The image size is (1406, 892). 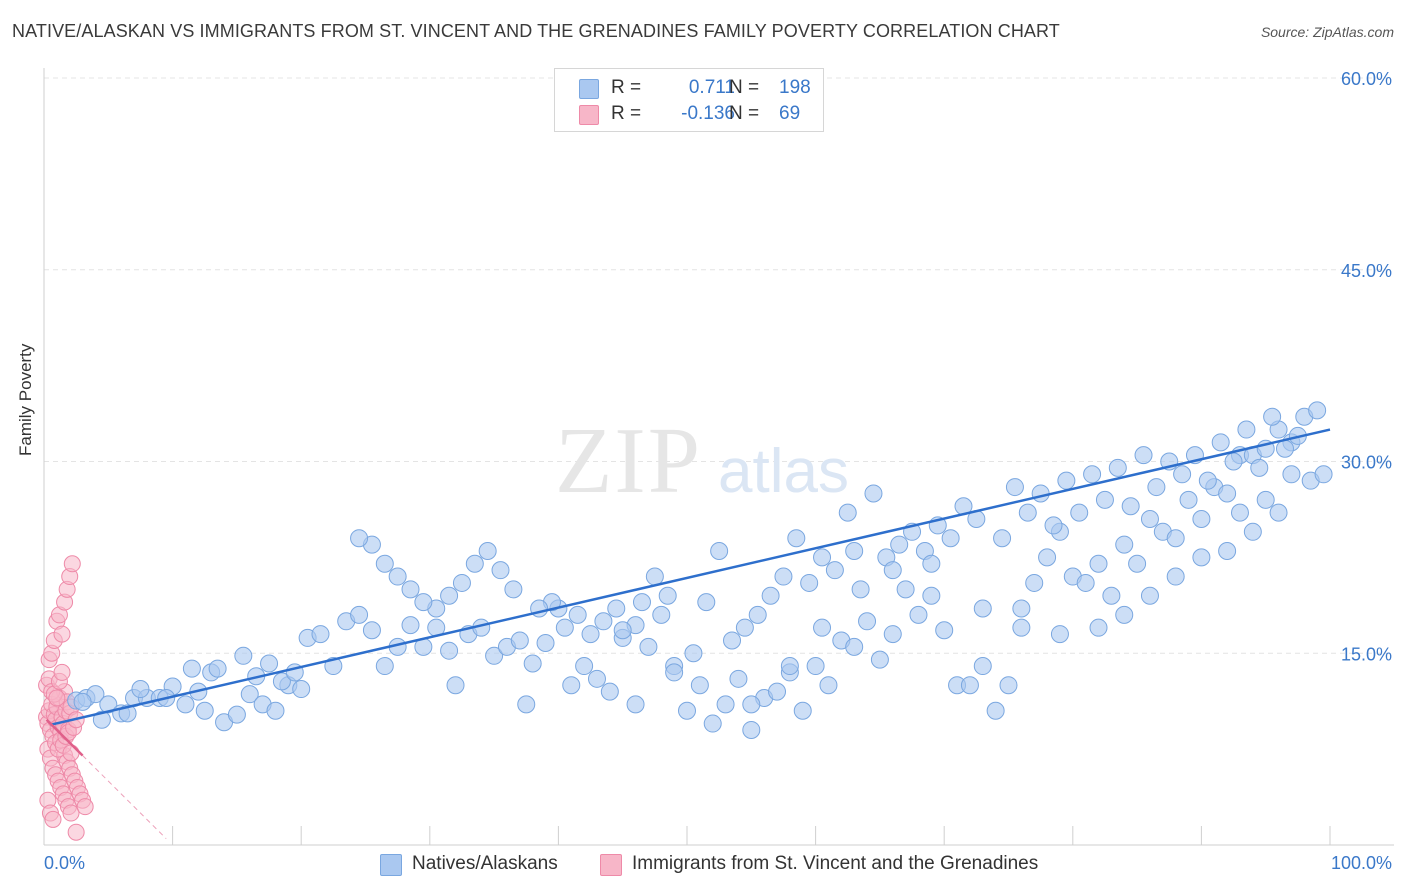 What do you see at coordinates (391, 865) in the screenshot?
I see `blue-swatch` at bounding box center [391, 865].